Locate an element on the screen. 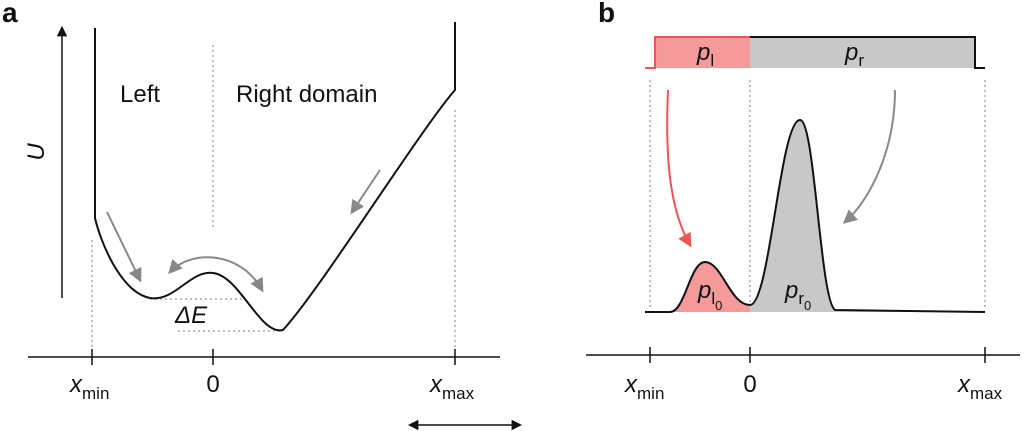 The height and width of the screenshot is (431, 1024). bar-left-label: pl is located at coordinates (705, 54).